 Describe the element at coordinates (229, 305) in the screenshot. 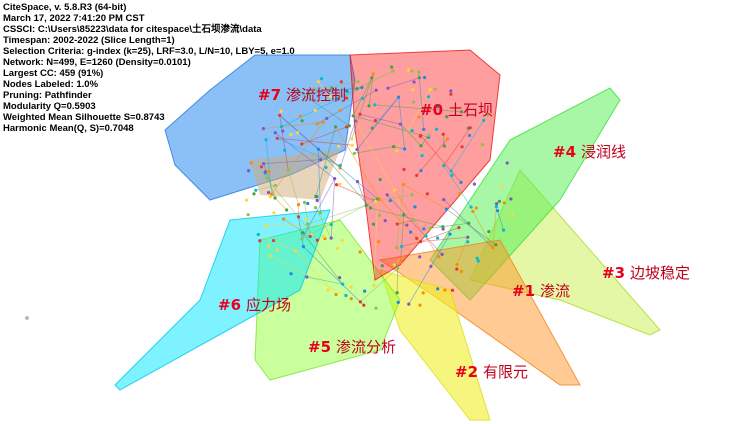

I see `cluster-id: #6` at that location.